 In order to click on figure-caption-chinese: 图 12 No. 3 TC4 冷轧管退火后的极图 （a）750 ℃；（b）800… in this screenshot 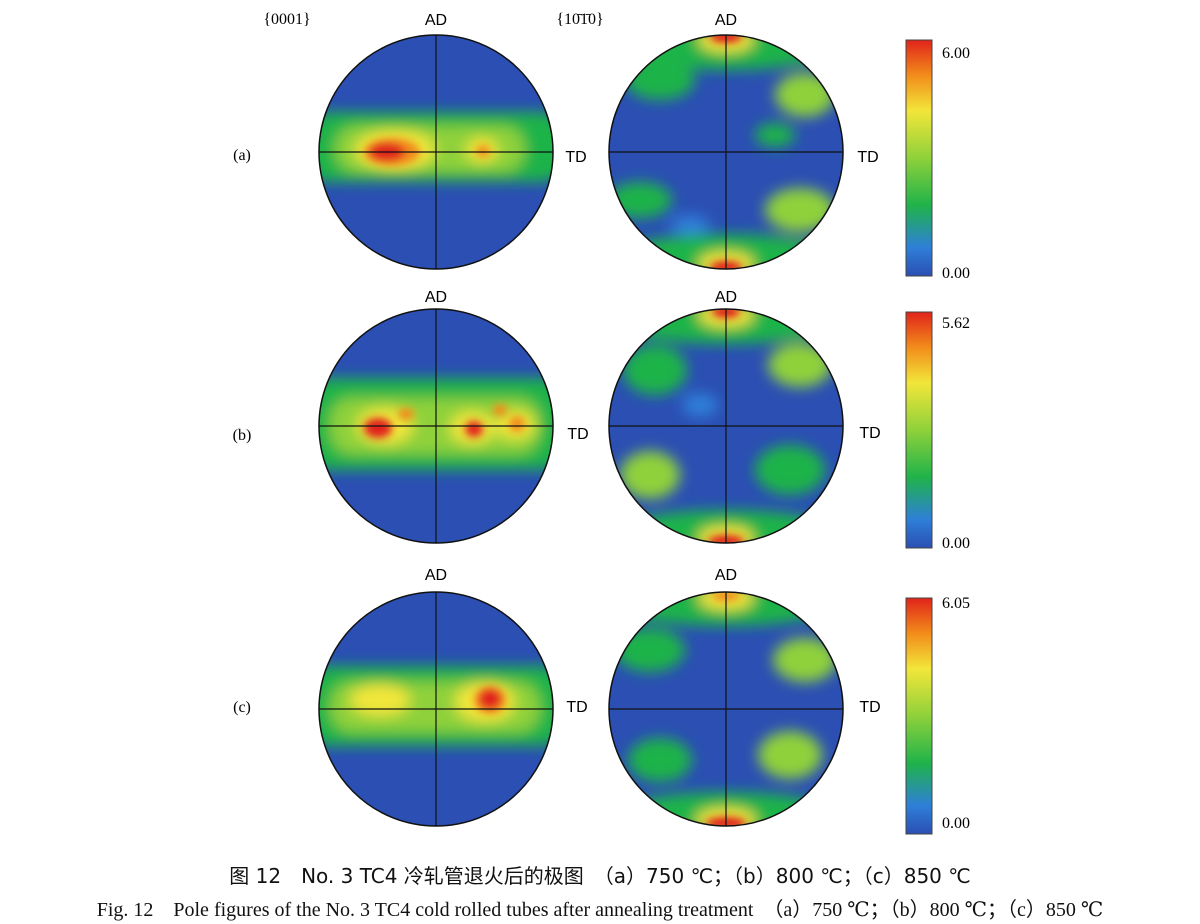, I will do `click(600, 876)`.